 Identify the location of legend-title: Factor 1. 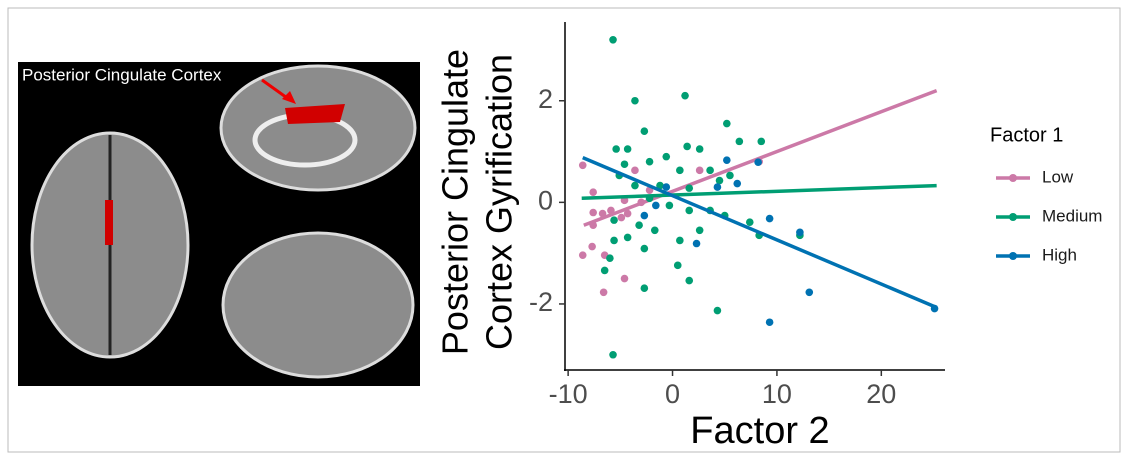
(1026, 135).